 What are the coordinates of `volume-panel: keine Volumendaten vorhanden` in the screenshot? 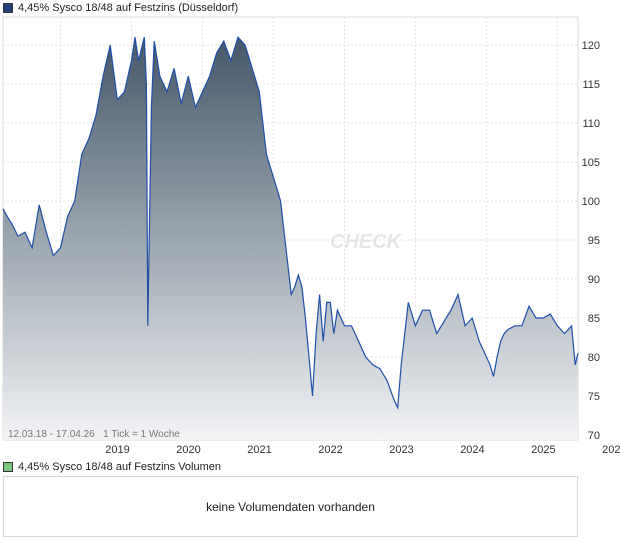 It's located at (290, 506).